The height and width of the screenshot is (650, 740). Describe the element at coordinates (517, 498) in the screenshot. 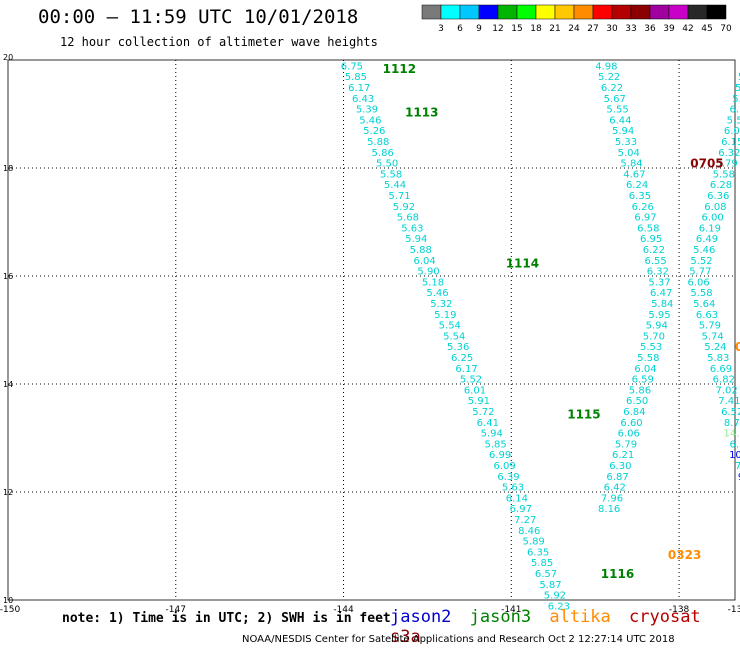

I see `wave-height-value: 6.14` at that location.